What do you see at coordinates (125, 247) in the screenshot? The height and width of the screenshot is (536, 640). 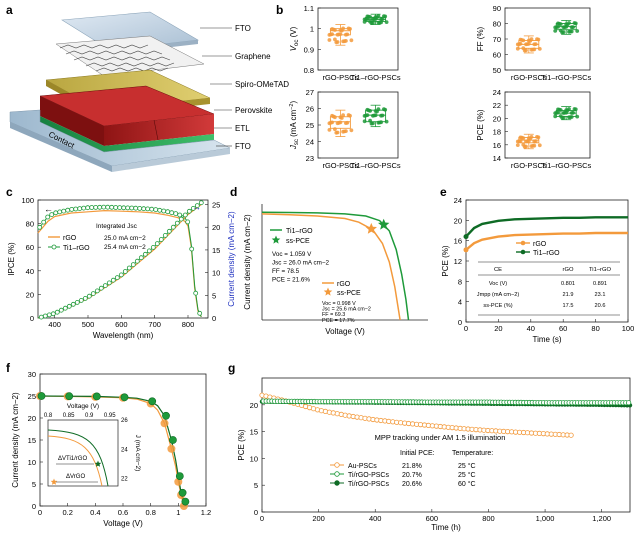 I see `integrated-value-ti: 25.4 mA cm−2` at bounding box center [125, 247].